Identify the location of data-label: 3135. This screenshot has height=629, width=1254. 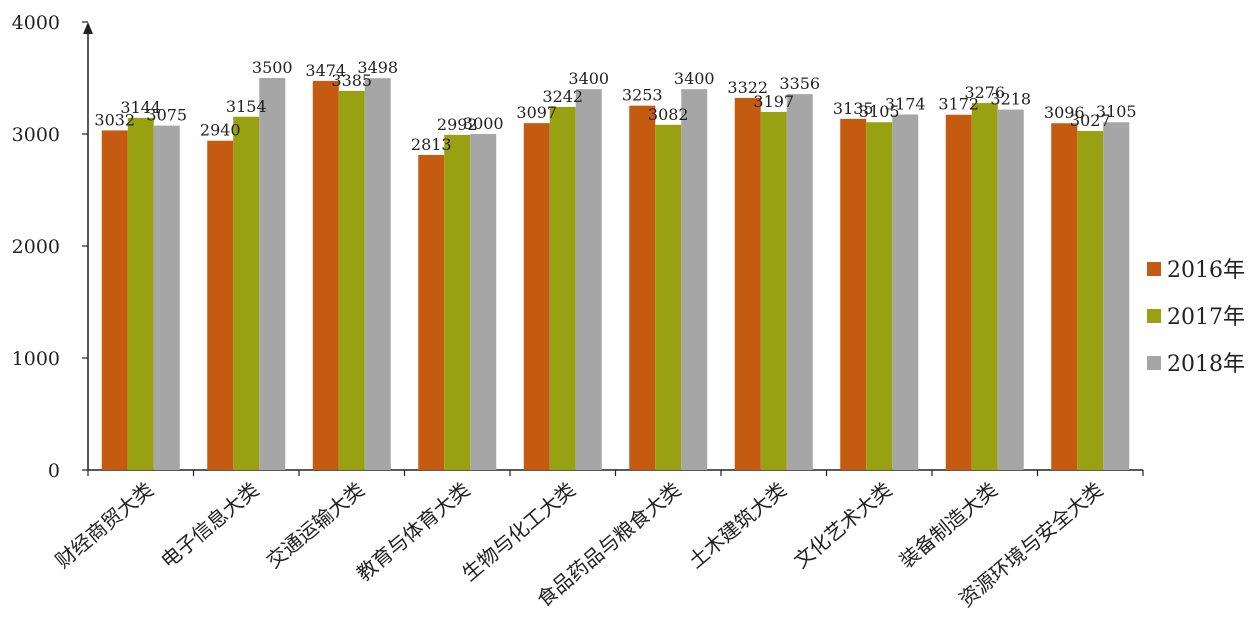
(853, 108).